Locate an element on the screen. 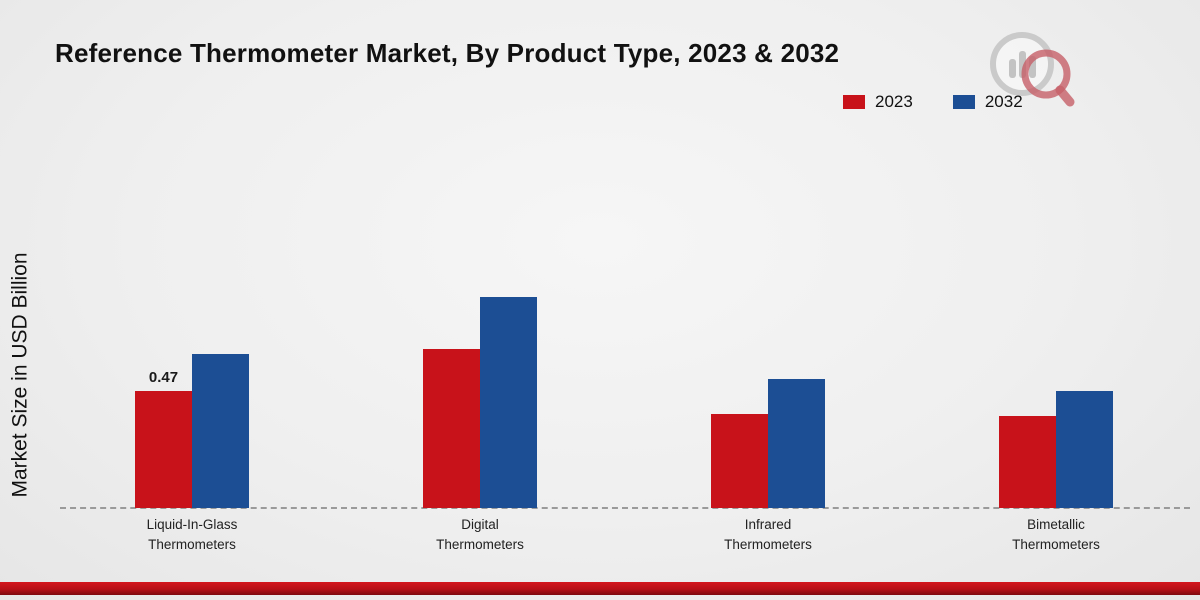  brand-logo-watermark is located at coordinates (1034, 74).